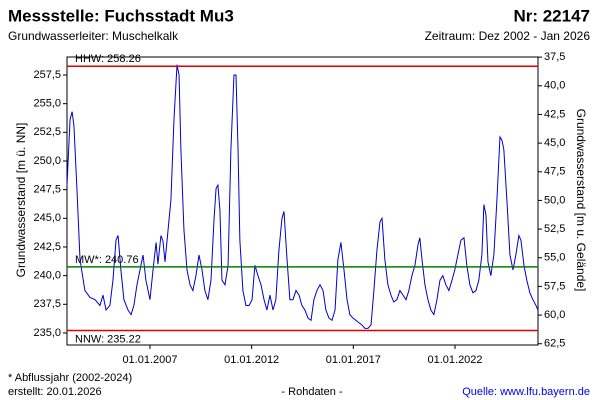 The image size is (600, 400). I want to click on y2-tick-label: 40,0, so click(554, 86).